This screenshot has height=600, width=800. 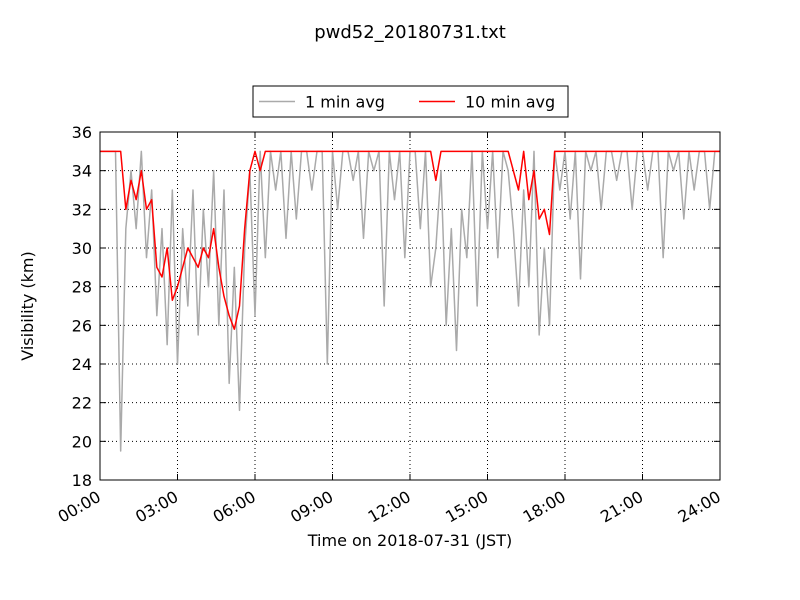 I want to click on y-tick-label: 18, so click(x=82, y=480).